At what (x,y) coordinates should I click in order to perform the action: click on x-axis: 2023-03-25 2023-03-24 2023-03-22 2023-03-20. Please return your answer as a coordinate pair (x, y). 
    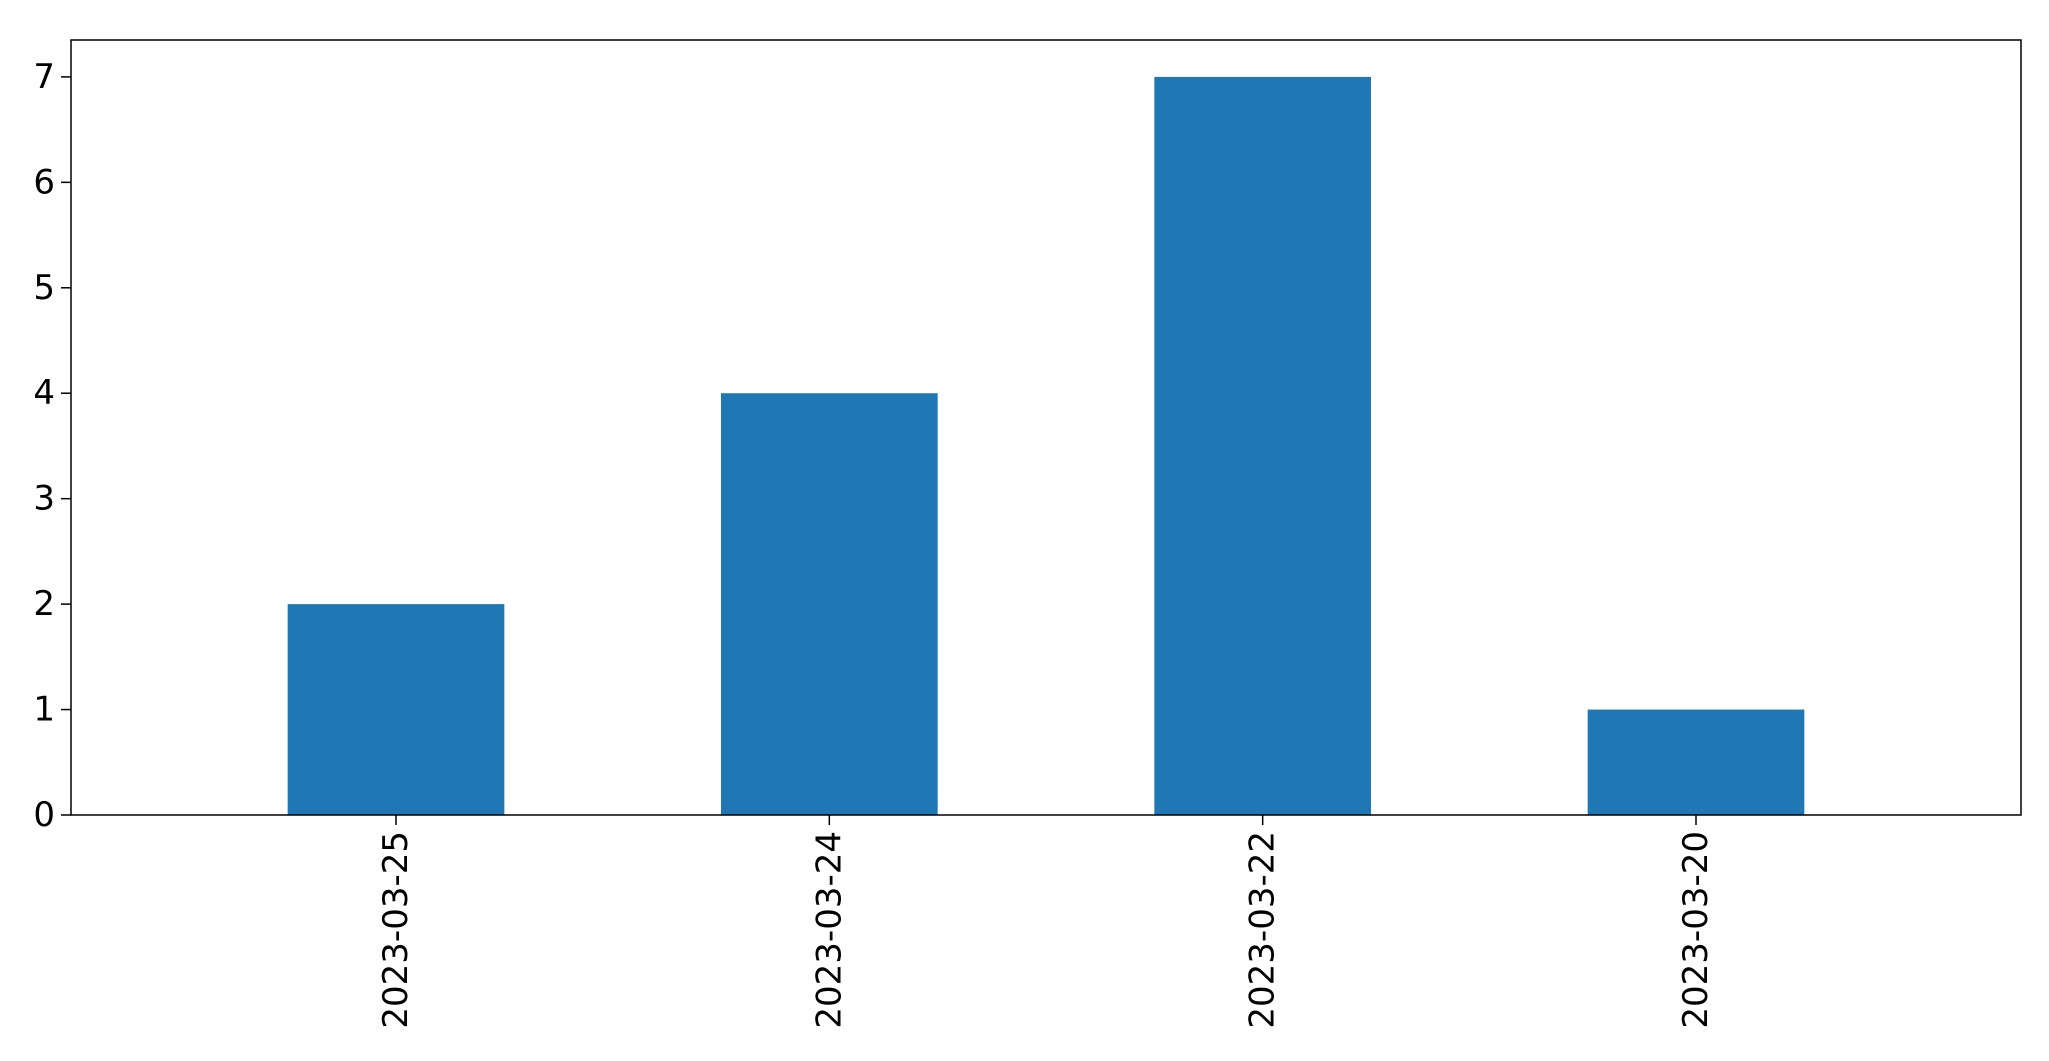
    Looking at the image, I should click on (1046, 922).